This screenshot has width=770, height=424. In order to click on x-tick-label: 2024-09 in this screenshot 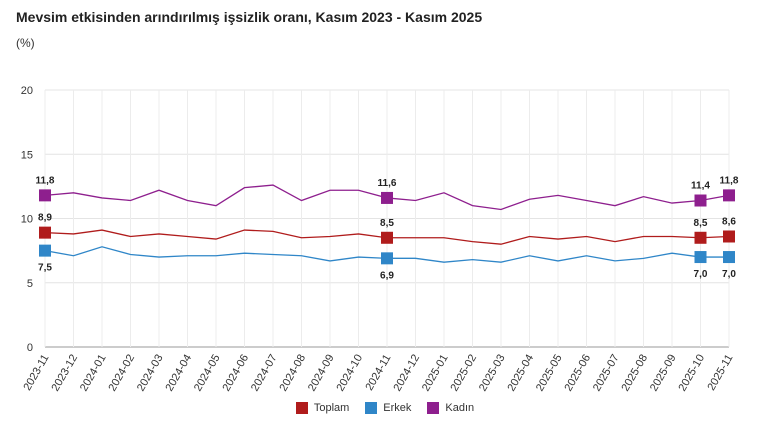, I will do `click(321, 373)`.